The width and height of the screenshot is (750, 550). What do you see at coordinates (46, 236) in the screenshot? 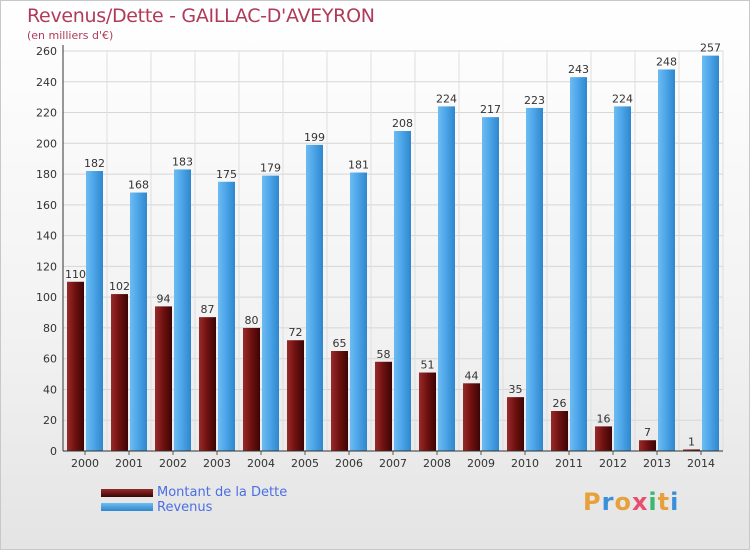
I see `y-tick-label: 140` at bounding box center [46, 236].